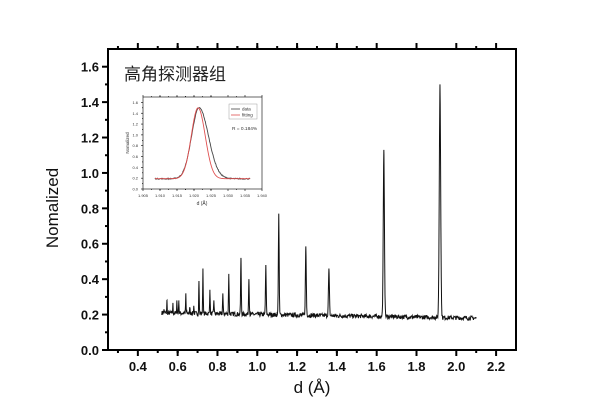 The width and height of the screenshot is (600, 420). Describe the element at coordinates (90, 102) in the screenshot. I see `y-tick-label: 1.4` at that location.